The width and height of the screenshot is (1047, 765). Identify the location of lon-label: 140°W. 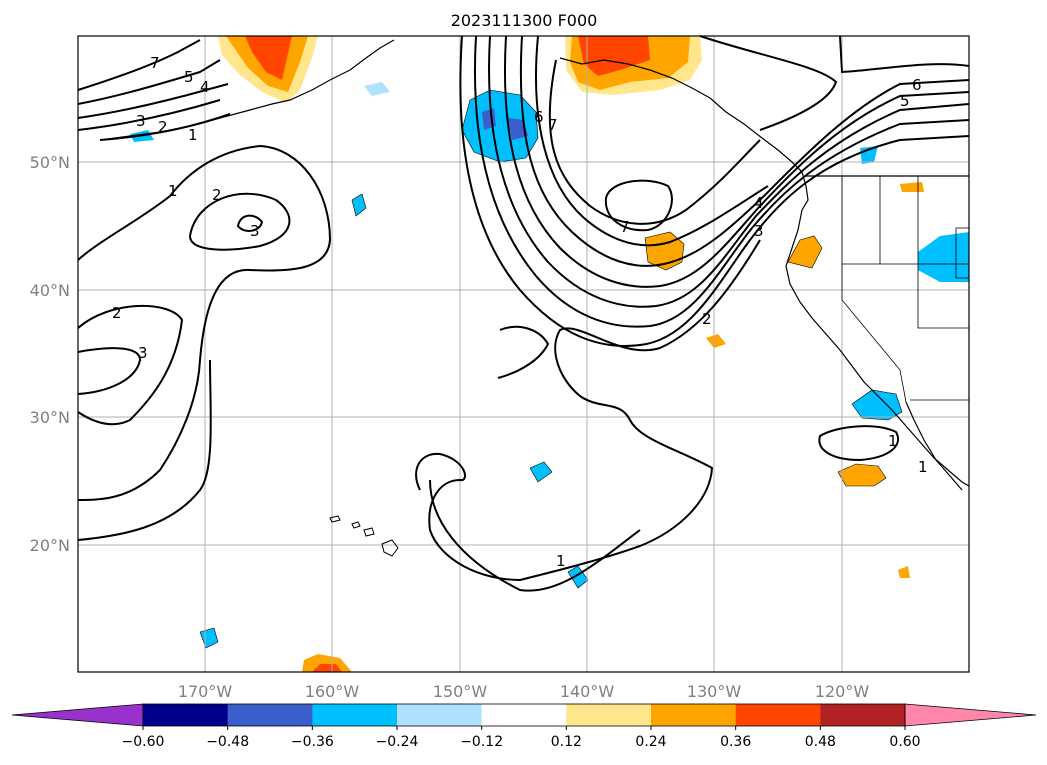
(587, 691).